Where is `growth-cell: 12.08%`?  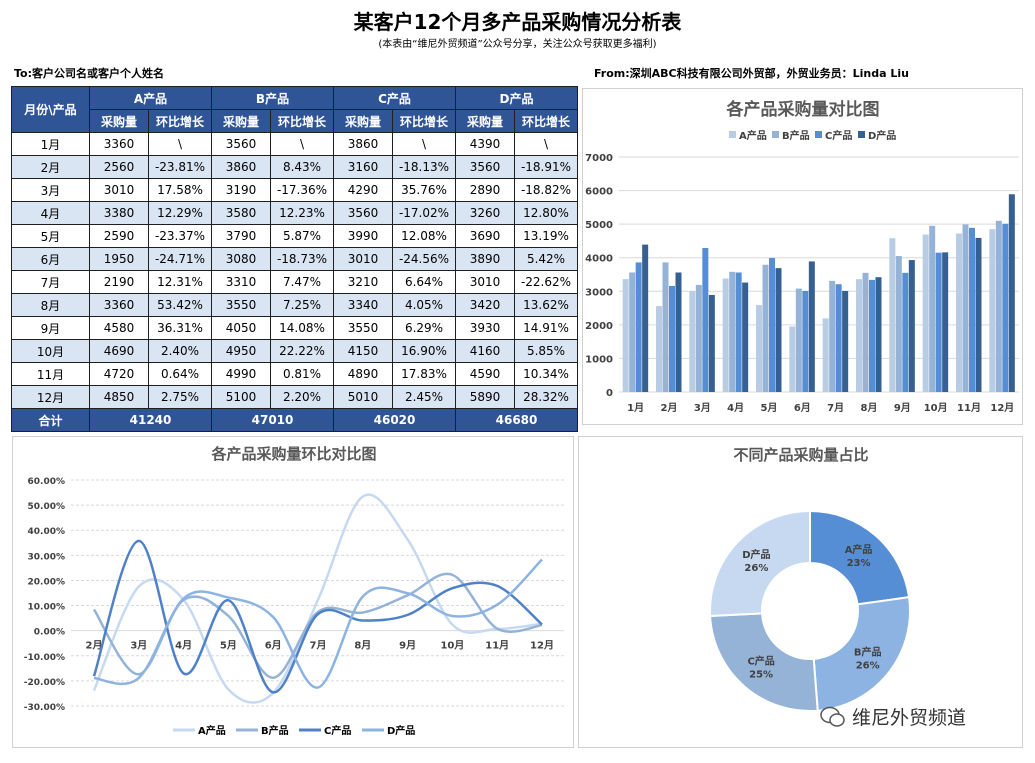
growth-cell: 12.08% is located at coordinates (424, 236).